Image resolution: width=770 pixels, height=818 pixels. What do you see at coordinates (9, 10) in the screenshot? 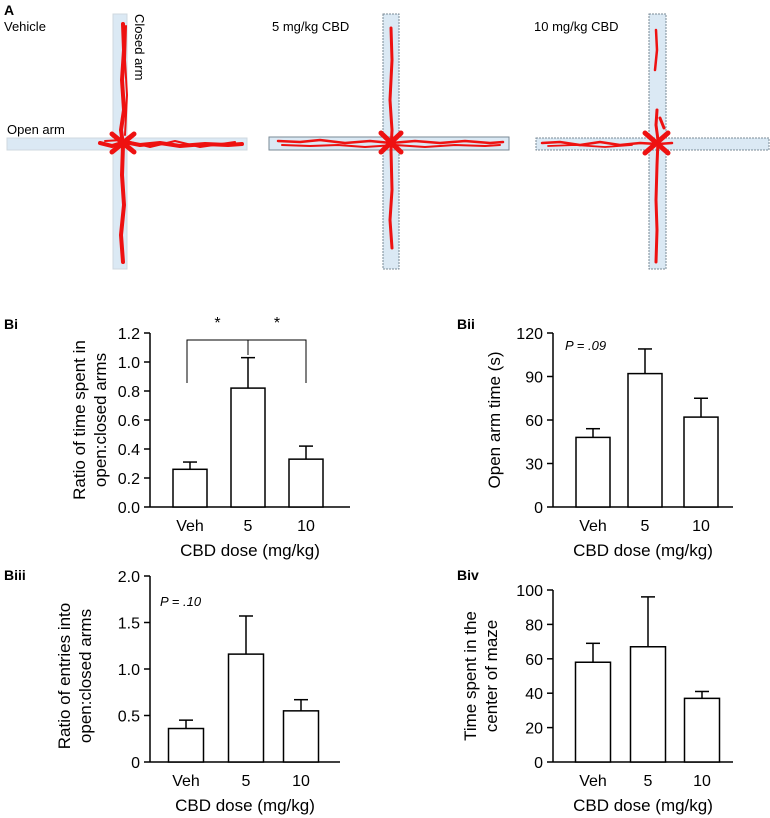
I see `panel-a-label: A` at bounding box center [9, 10].